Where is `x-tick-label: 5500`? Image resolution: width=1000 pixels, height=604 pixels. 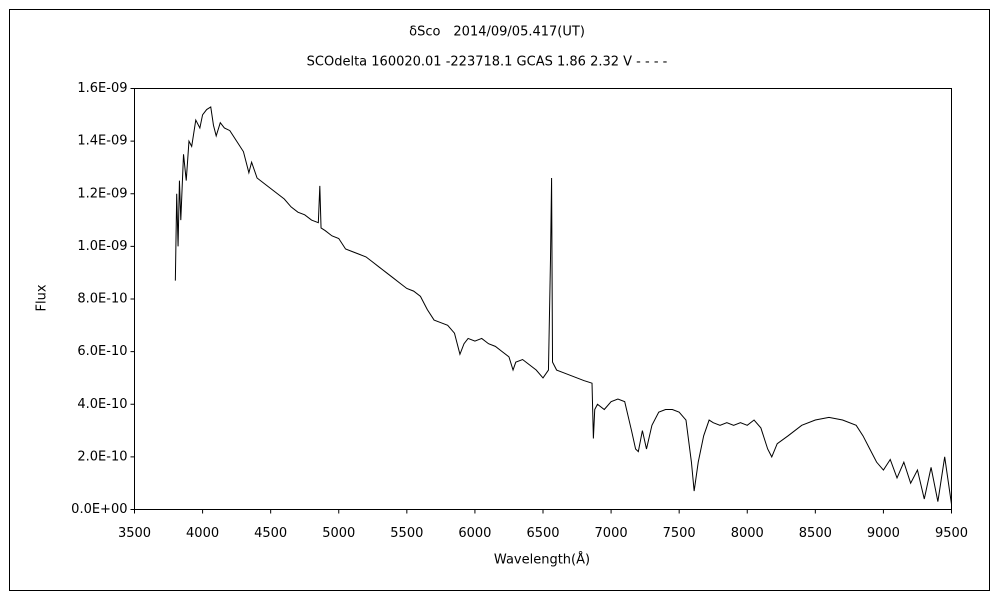 x-tick-label: 5500 is located at coordinates (406, 533).